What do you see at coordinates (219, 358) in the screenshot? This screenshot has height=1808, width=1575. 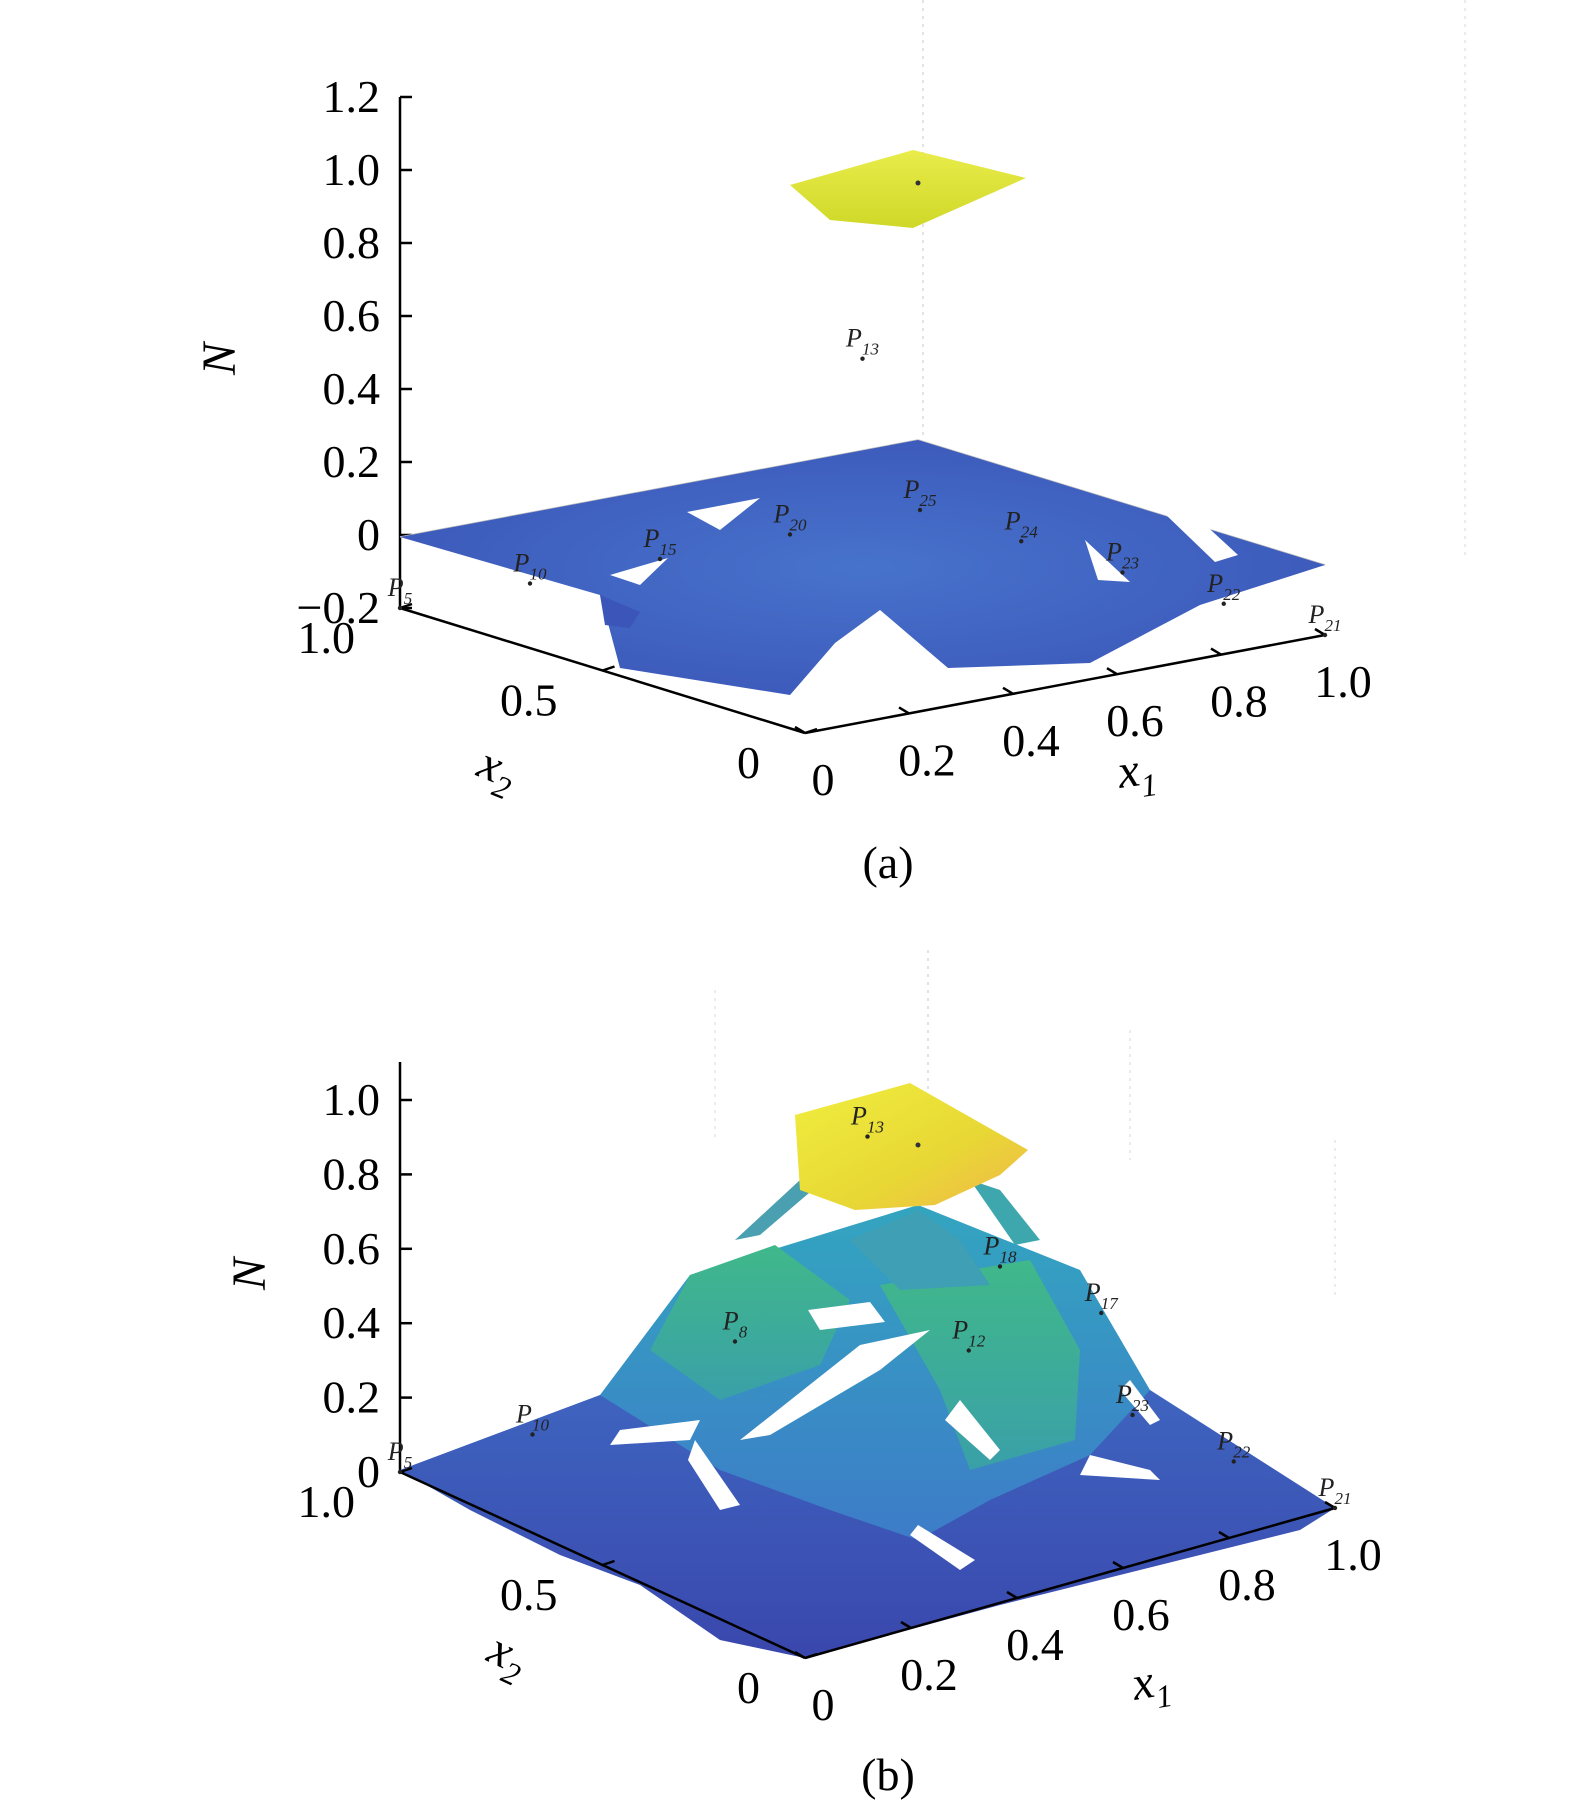 I see `z-axis-label-a: N` at bounding box center [219, 358].